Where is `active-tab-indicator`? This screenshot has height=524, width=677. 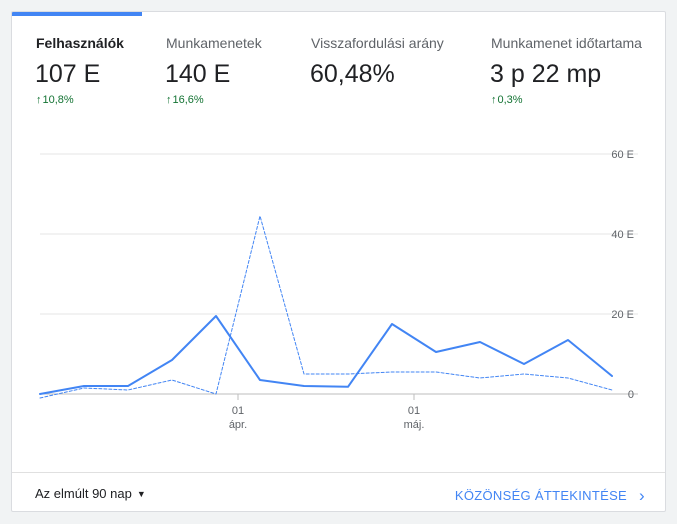
active-tab-indicator is located at coordinates (77, 14).